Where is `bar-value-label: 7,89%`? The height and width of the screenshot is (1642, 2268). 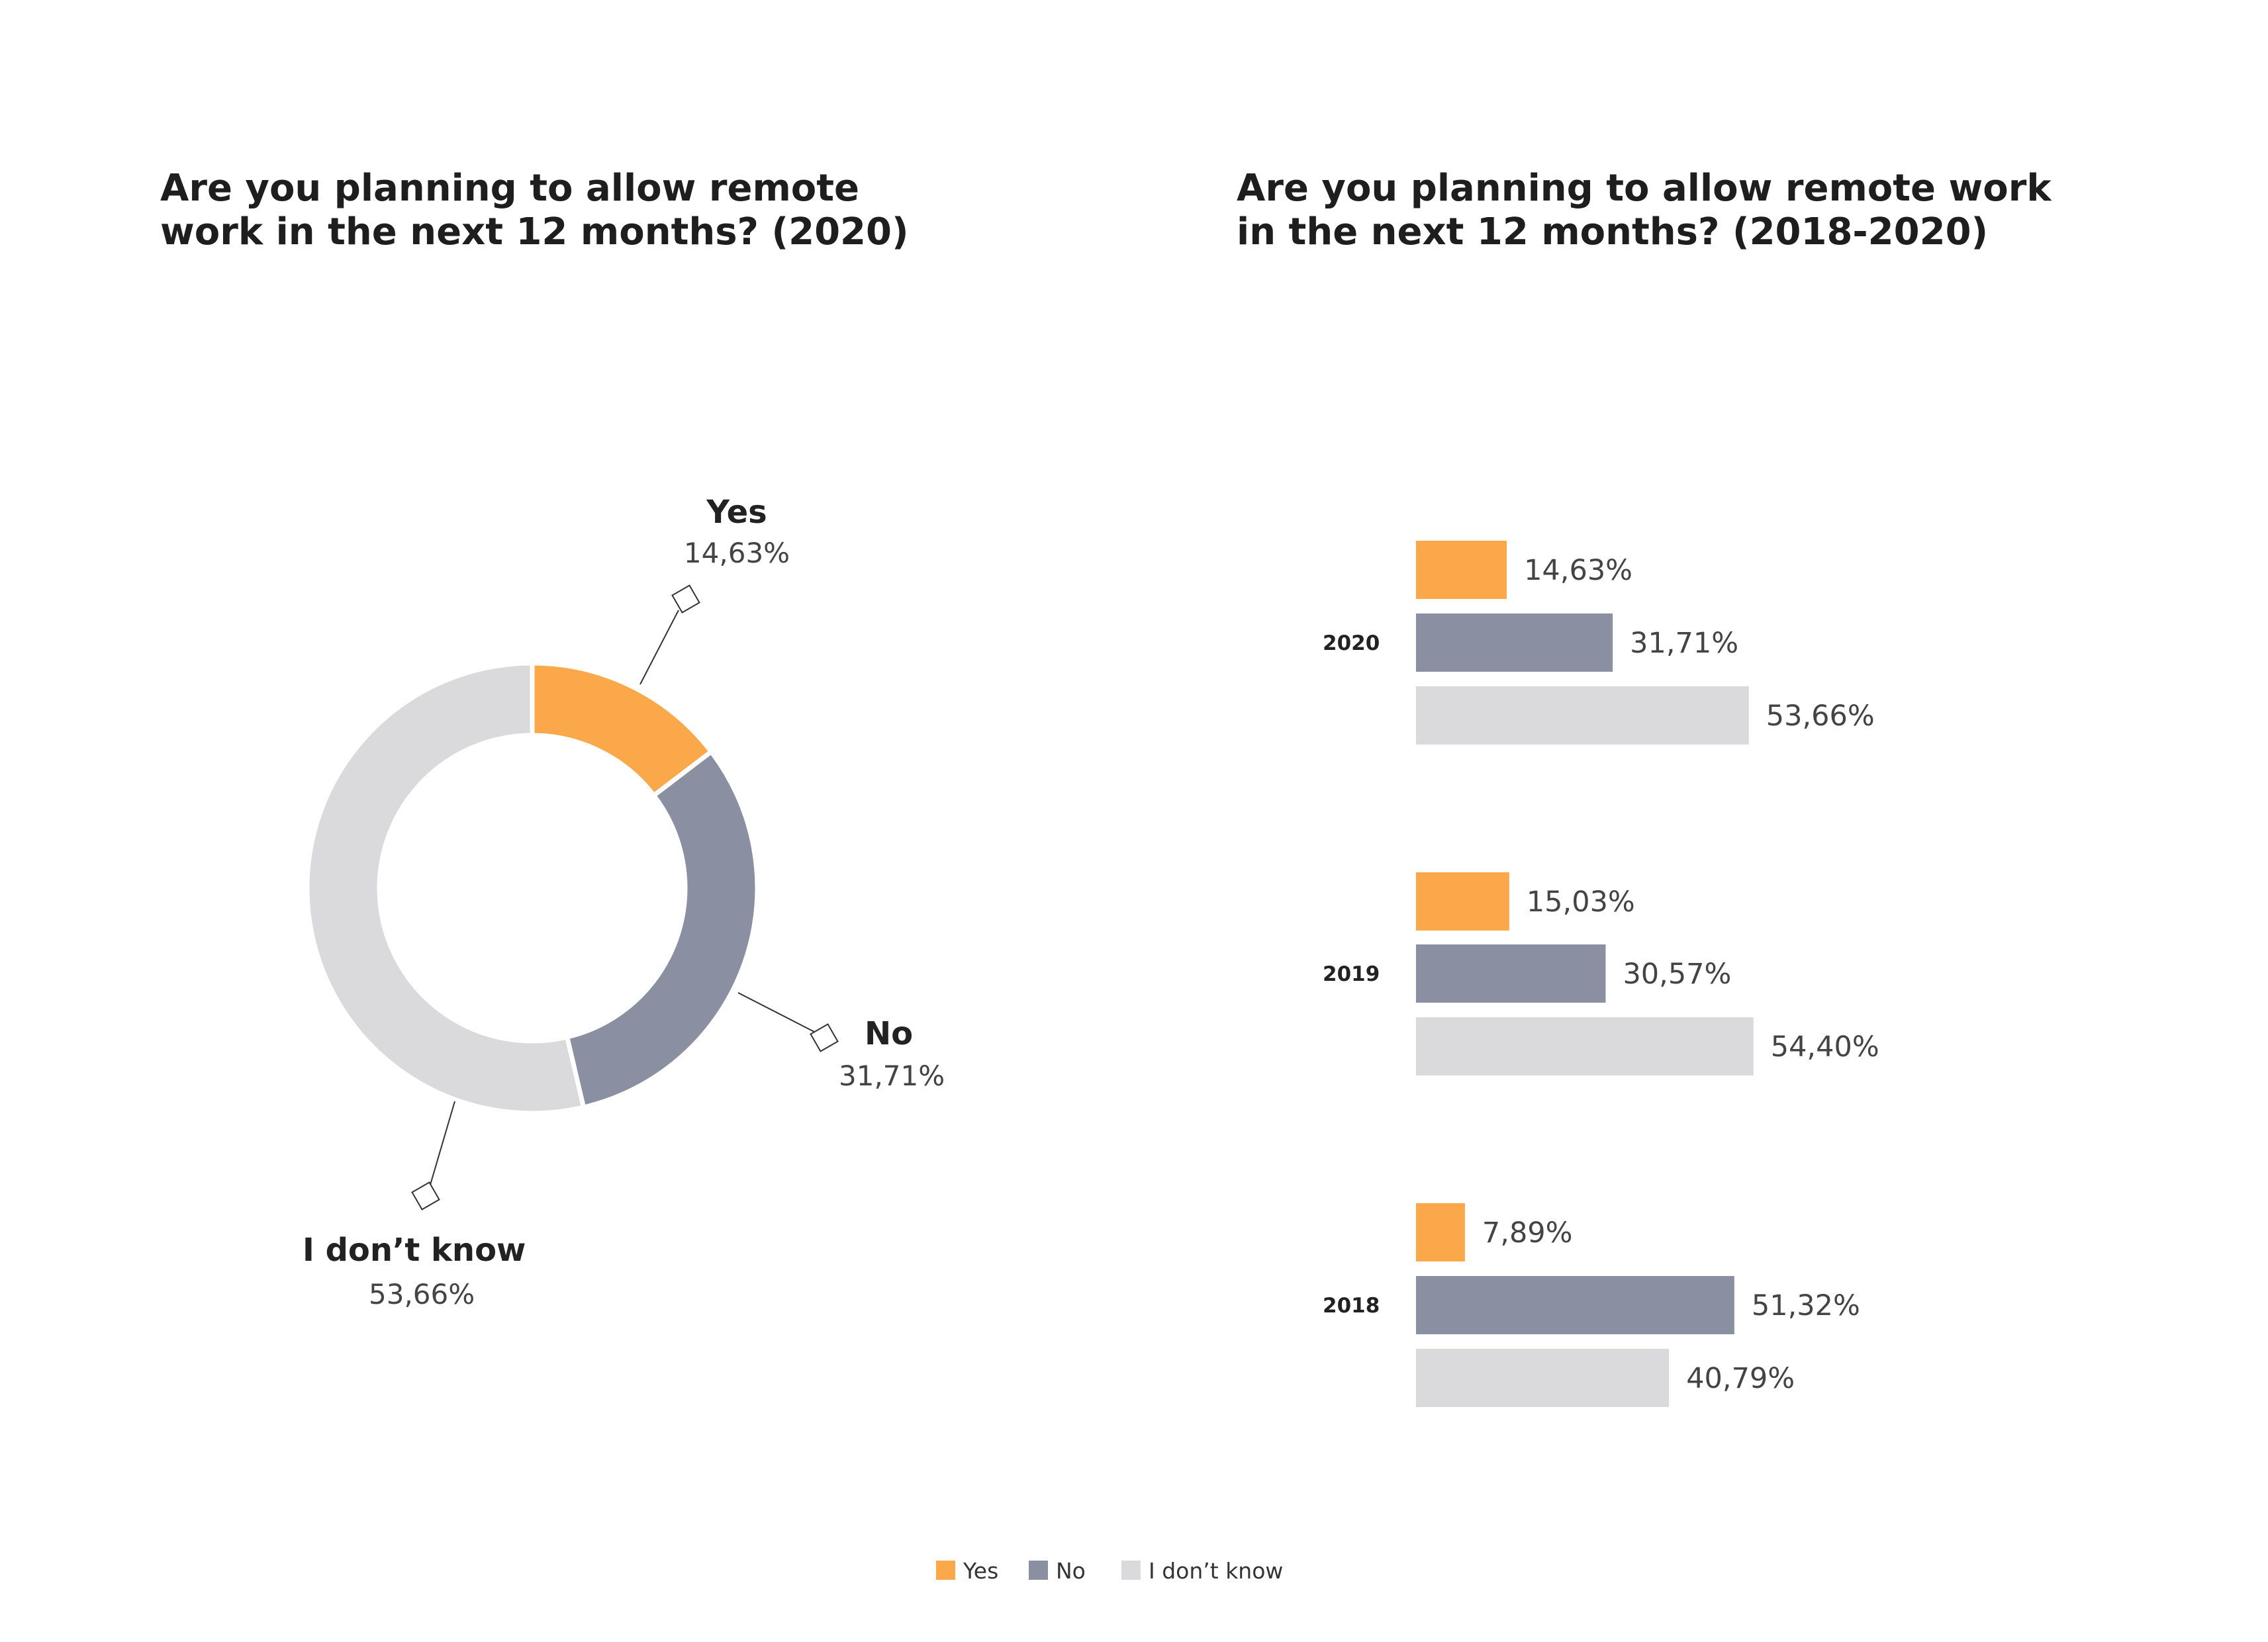 bar-value-label: 7,89% is located at coordinates (1528, 1233).